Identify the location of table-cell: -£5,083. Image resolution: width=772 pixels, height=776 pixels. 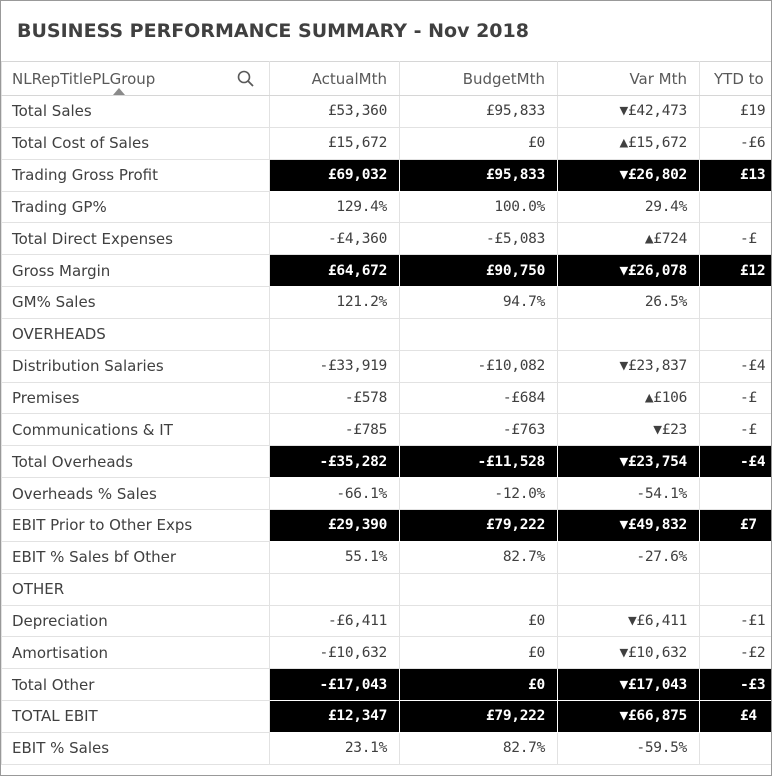
(478, 239).